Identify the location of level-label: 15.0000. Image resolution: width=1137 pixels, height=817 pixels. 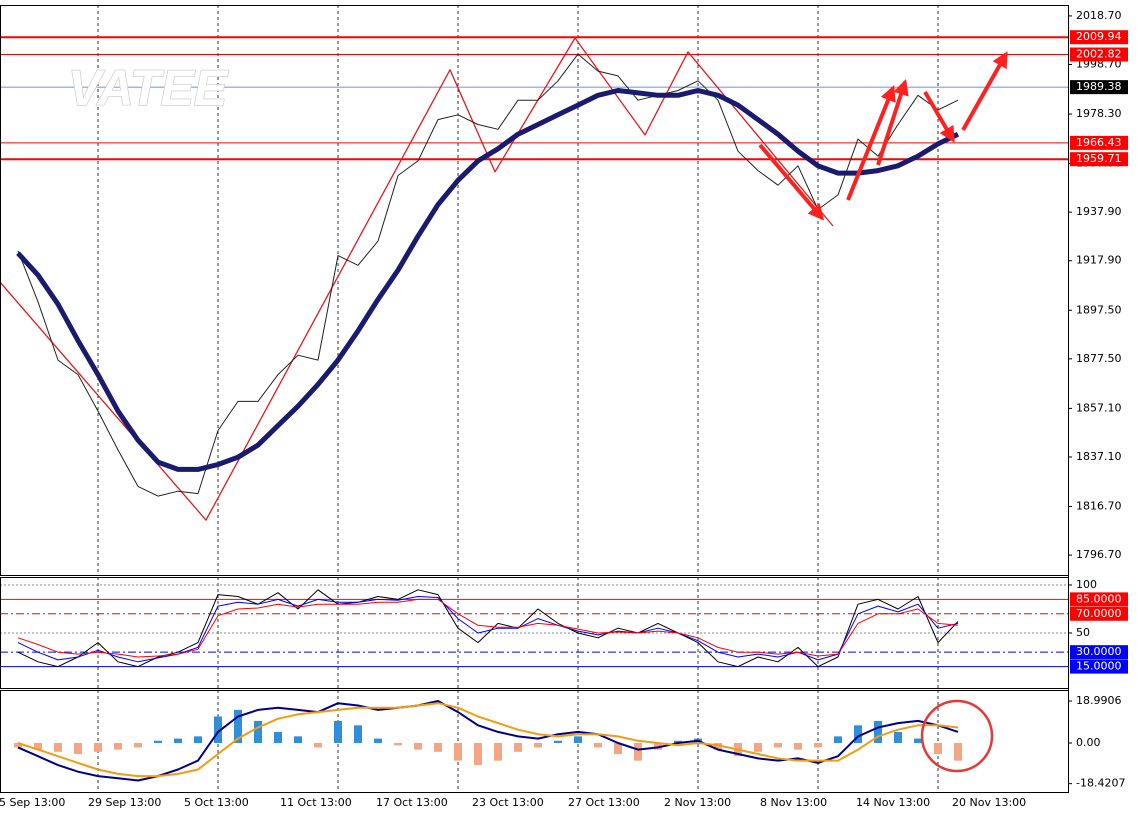
(1099, 666).